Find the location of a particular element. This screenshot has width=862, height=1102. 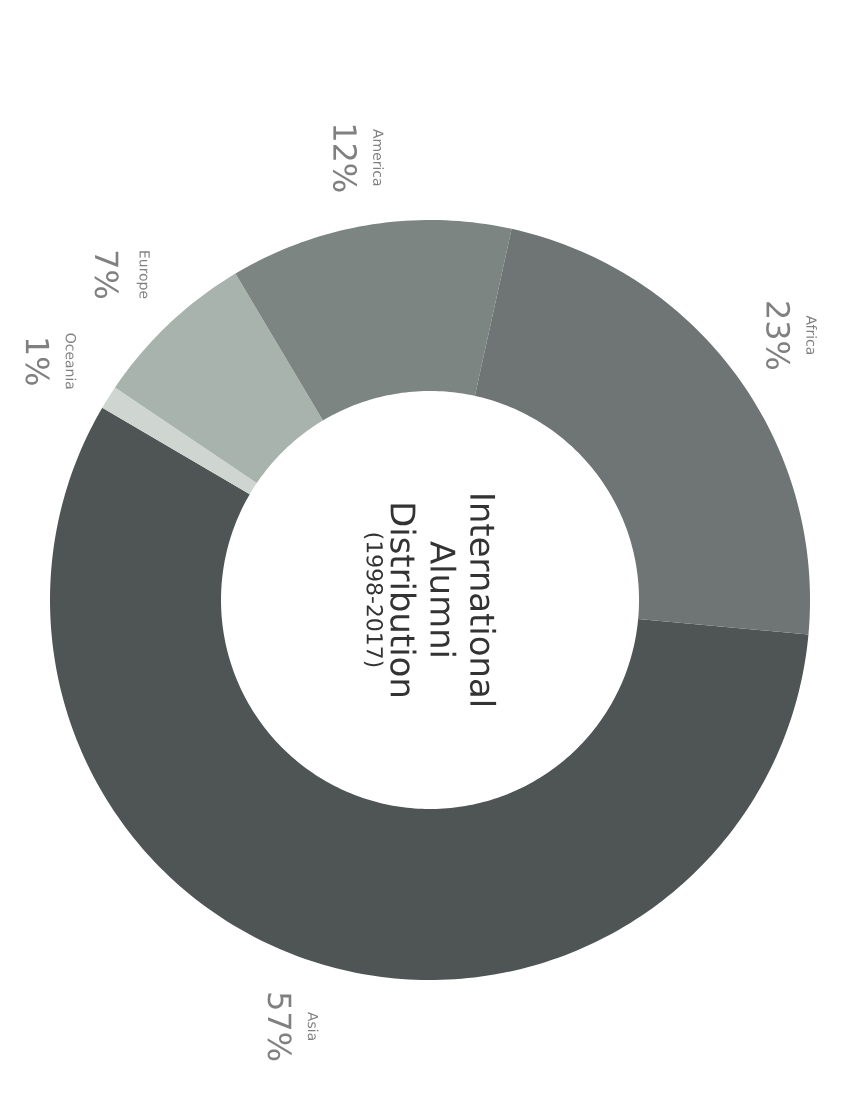

text: (1998-2017) is located at coordinates (373, 600).